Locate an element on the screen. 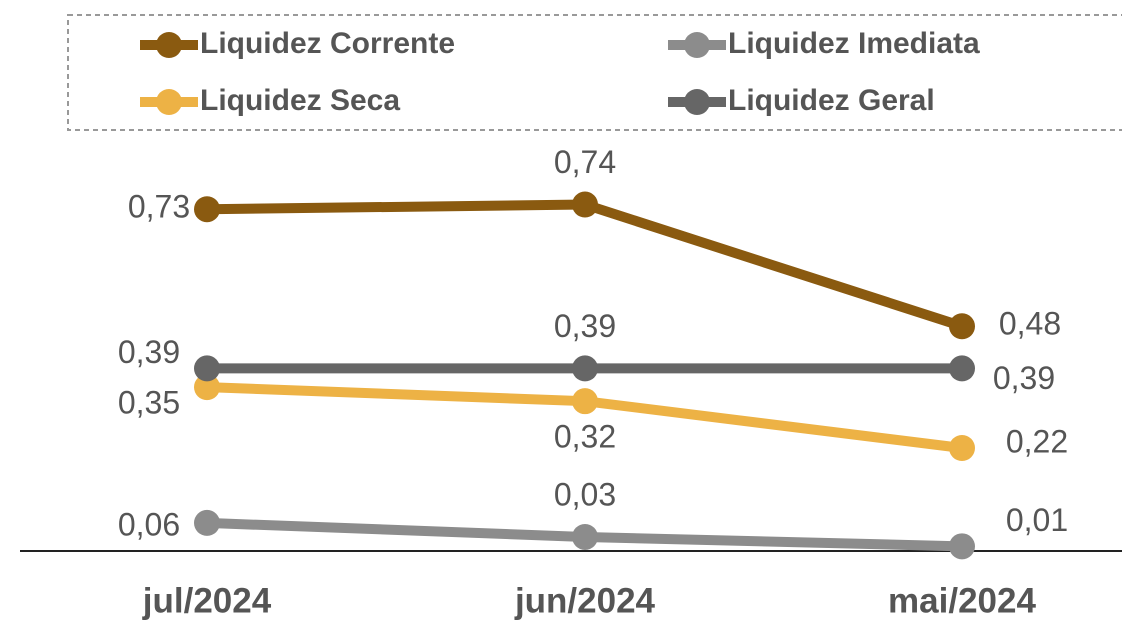  data-label: 0,01 is located at coordinates (1037, 520).